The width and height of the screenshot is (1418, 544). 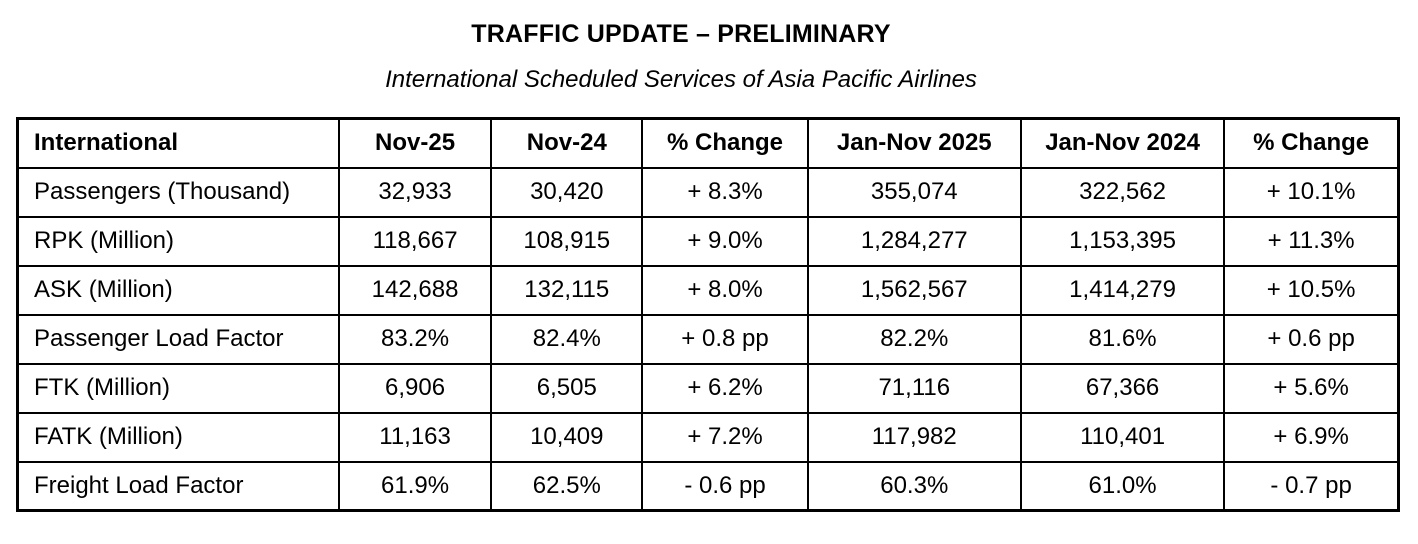 I want to click on table-cell: + 0.8 pp, so click(x=725, y=339).